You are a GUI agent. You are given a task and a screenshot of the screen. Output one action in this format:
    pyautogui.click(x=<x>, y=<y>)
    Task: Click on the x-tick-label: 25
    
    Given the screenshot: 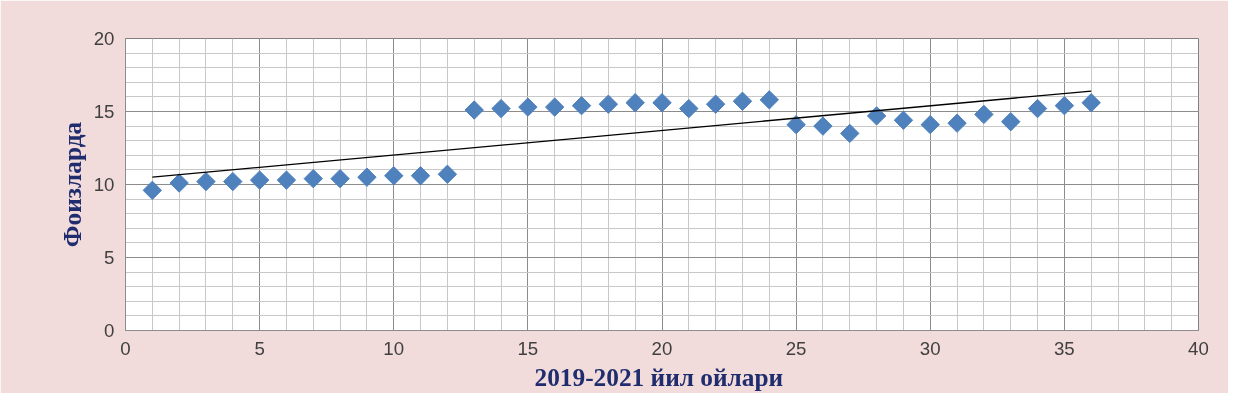 What is the action you would take?
    pyautogui.click(x=796, y=348)
    